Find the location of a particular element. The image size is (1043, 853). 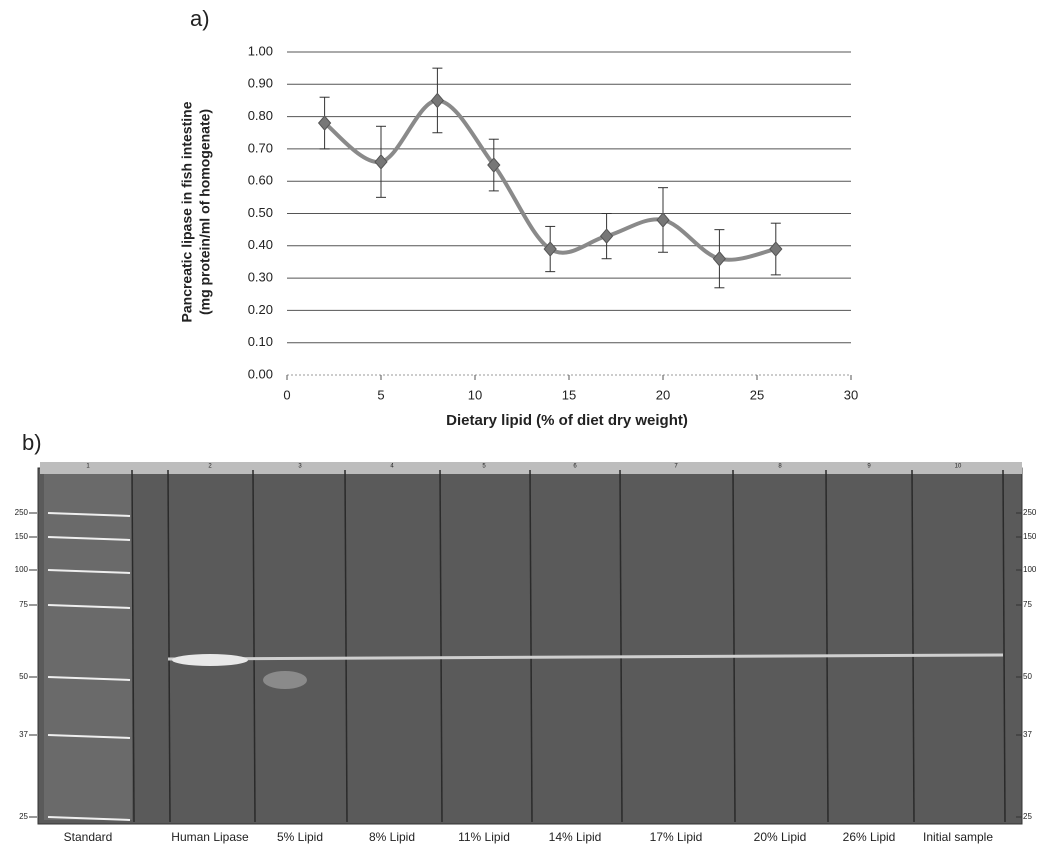

series-line is located at coordinates (550, 180).